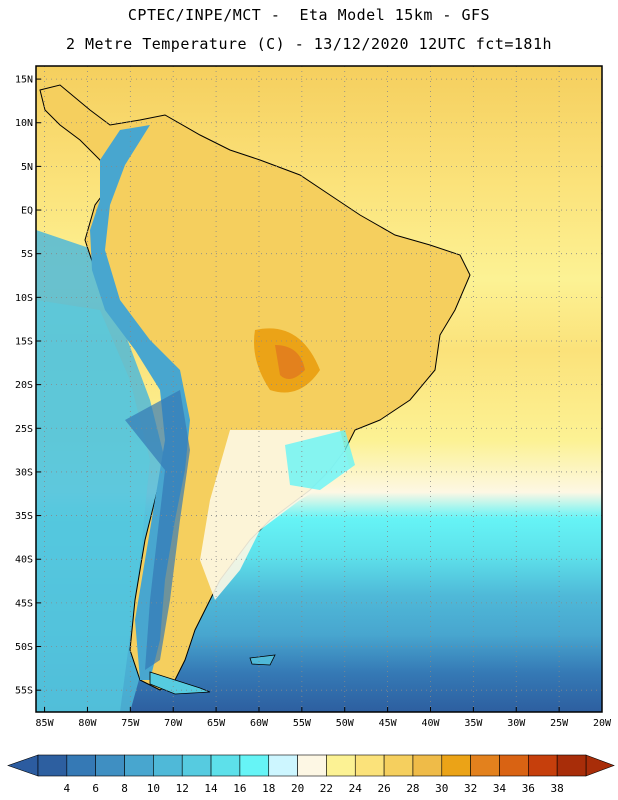 The width and height of the screenshot is (618, 800). What do you see at coordinates (124, 788) in the screenshot?
I see `colorbar-label: 8` at bounding box center [124, 788].